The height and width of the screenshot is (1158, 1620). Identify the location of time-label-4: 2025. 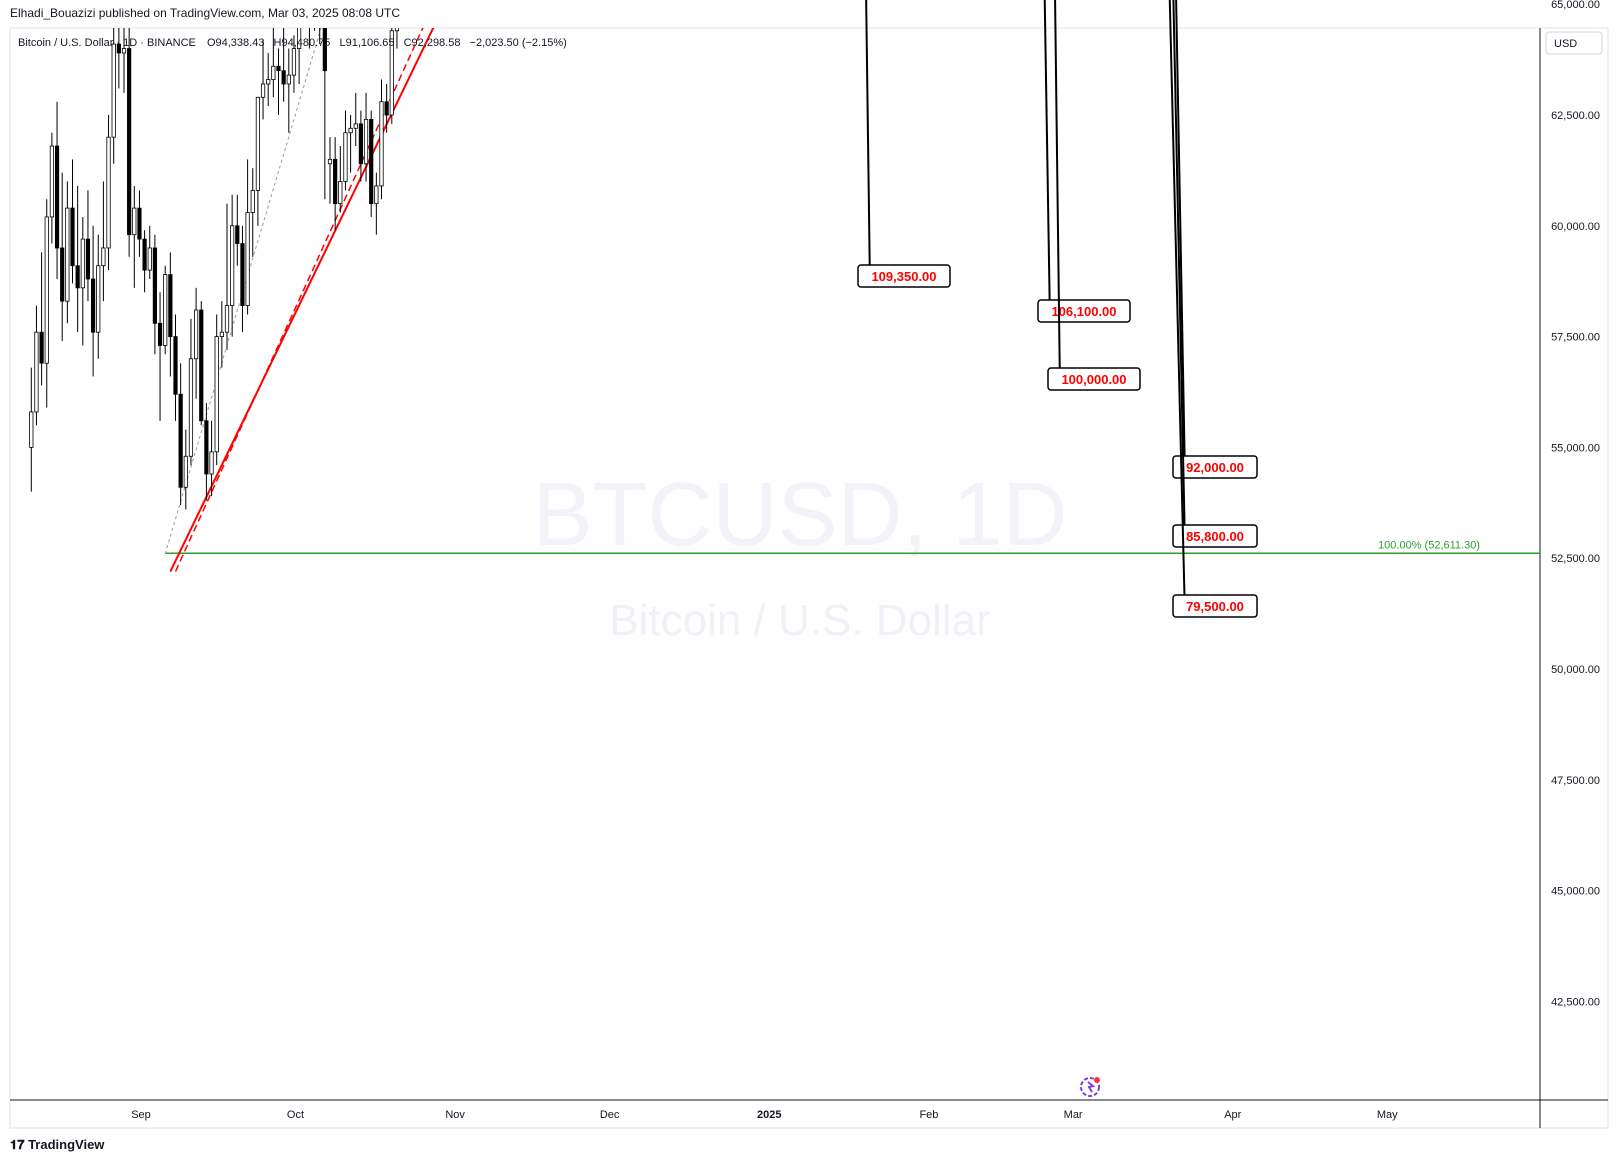
(769, 1115).